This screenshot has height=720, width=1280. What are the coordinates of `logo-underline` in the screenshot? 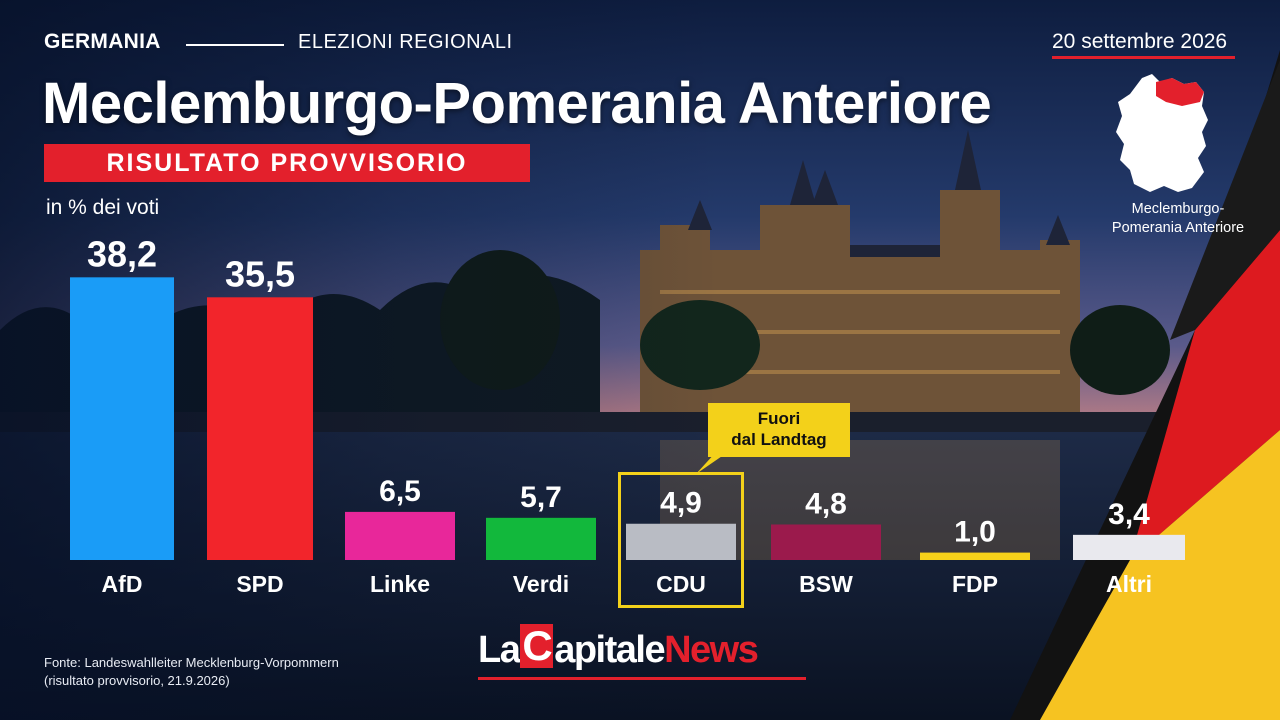 It's located at (642, 678).